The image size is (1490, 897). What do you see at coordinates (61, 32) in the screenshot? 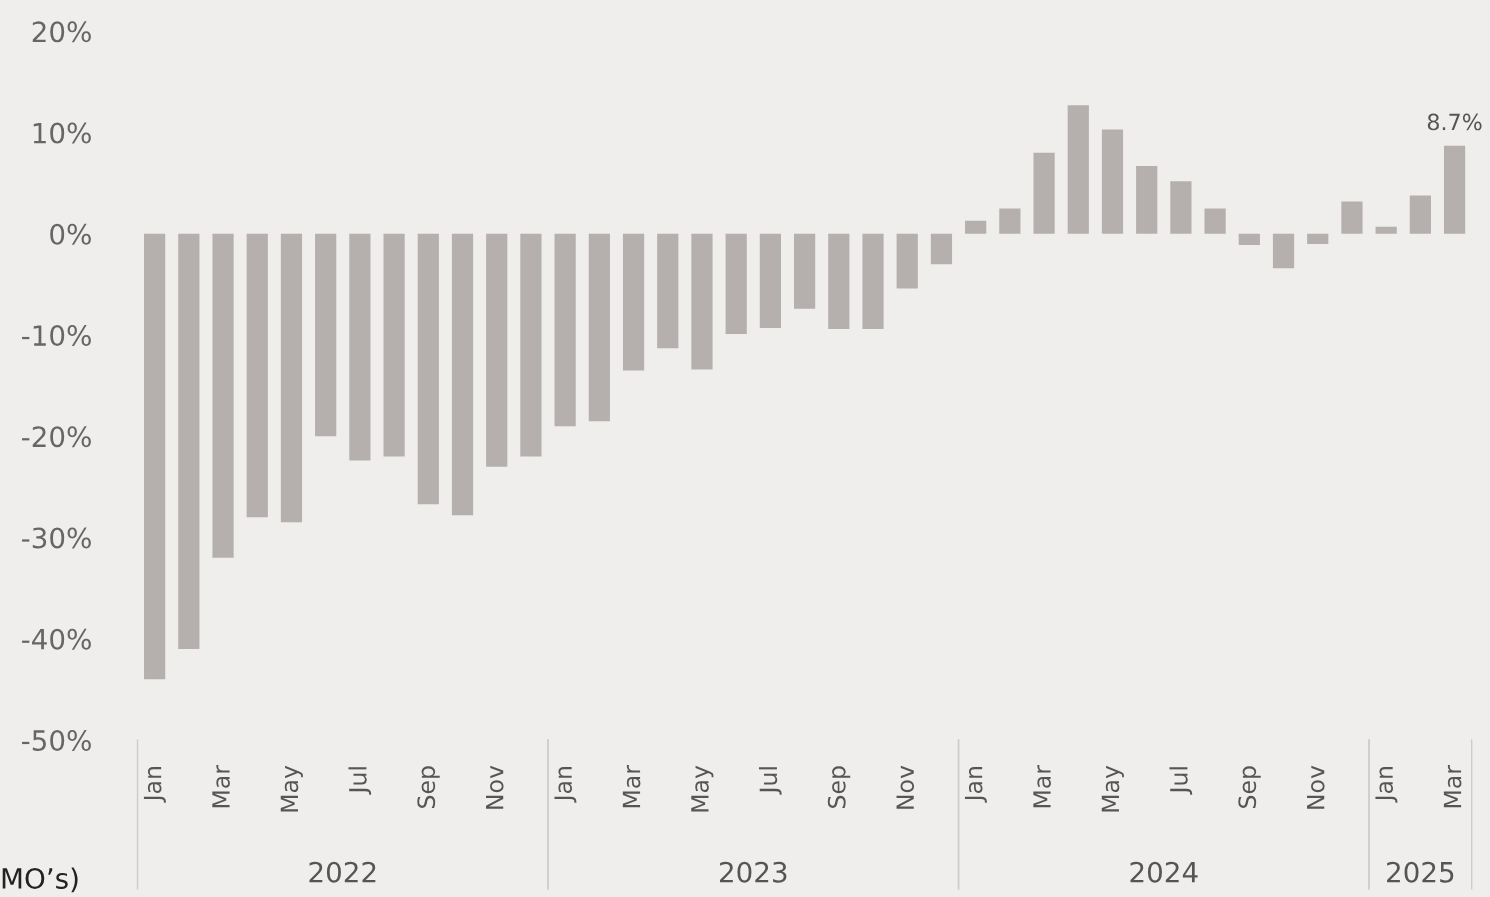
I see `y-tick-label: 20%` at bounding box center [61, 32].